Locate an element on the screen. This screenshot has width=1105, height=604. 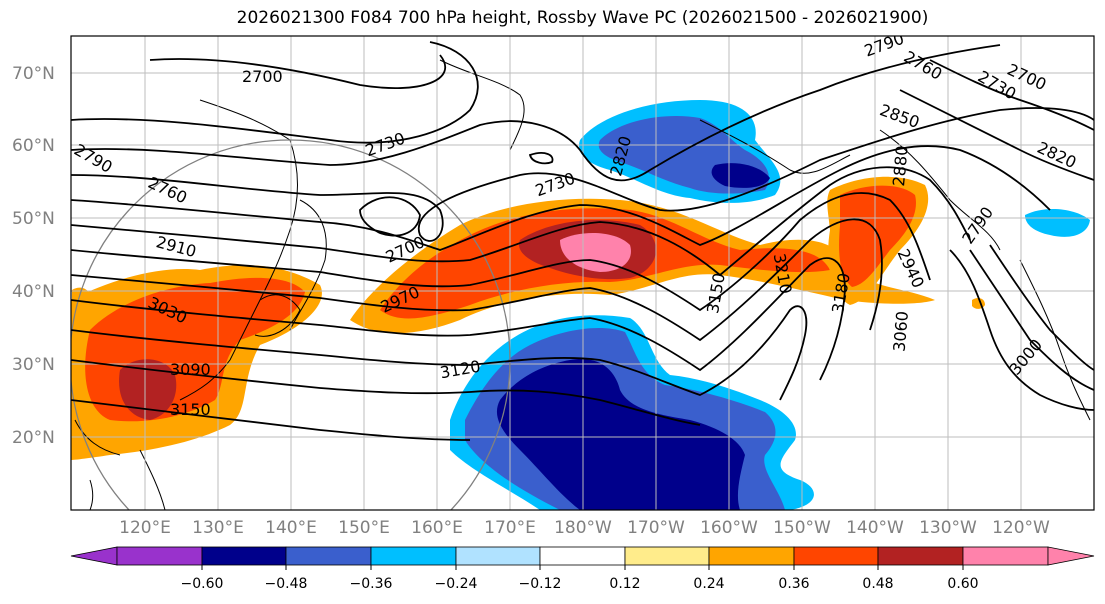
colorbar-extend-low is located at coordinates (94, 556).